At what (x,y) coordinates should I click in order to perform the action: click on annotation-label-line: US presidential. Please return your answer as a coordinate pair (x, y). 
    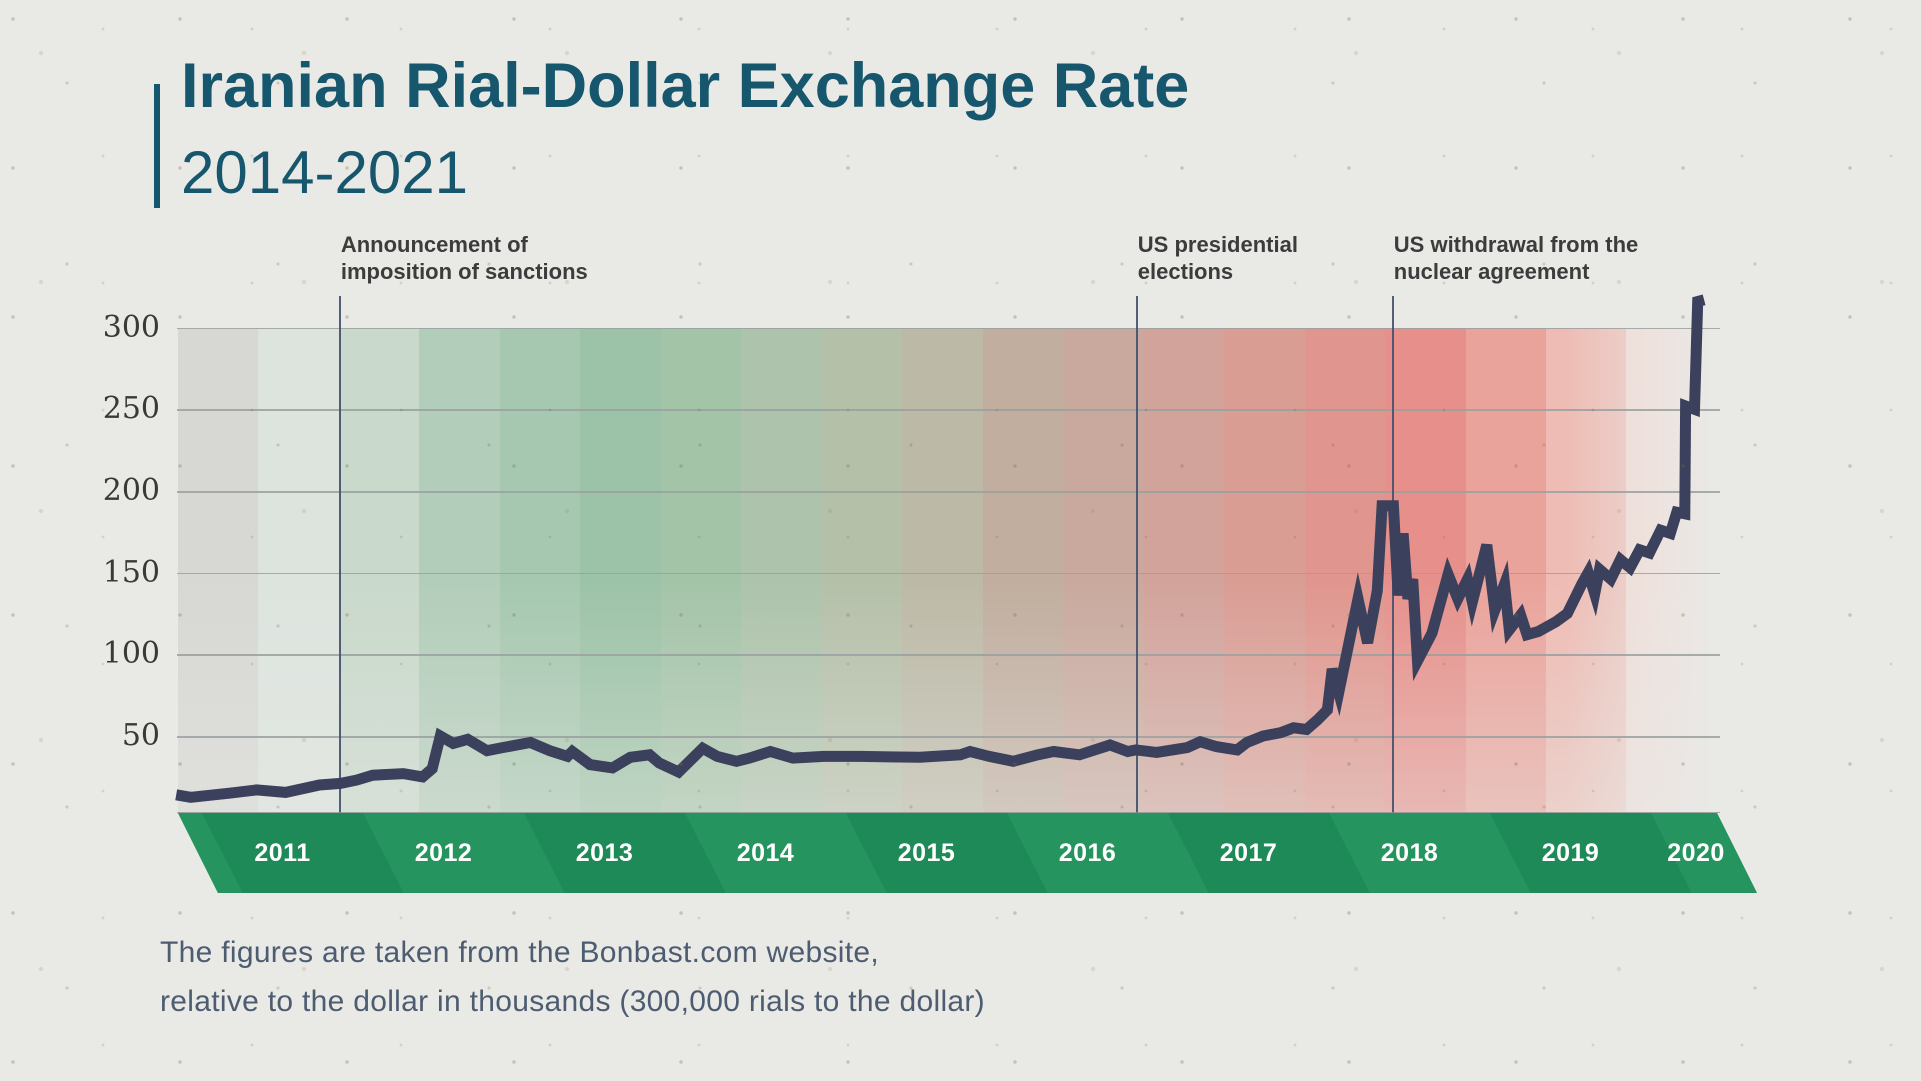
    Looking at the image, I should click on (1217, 244).